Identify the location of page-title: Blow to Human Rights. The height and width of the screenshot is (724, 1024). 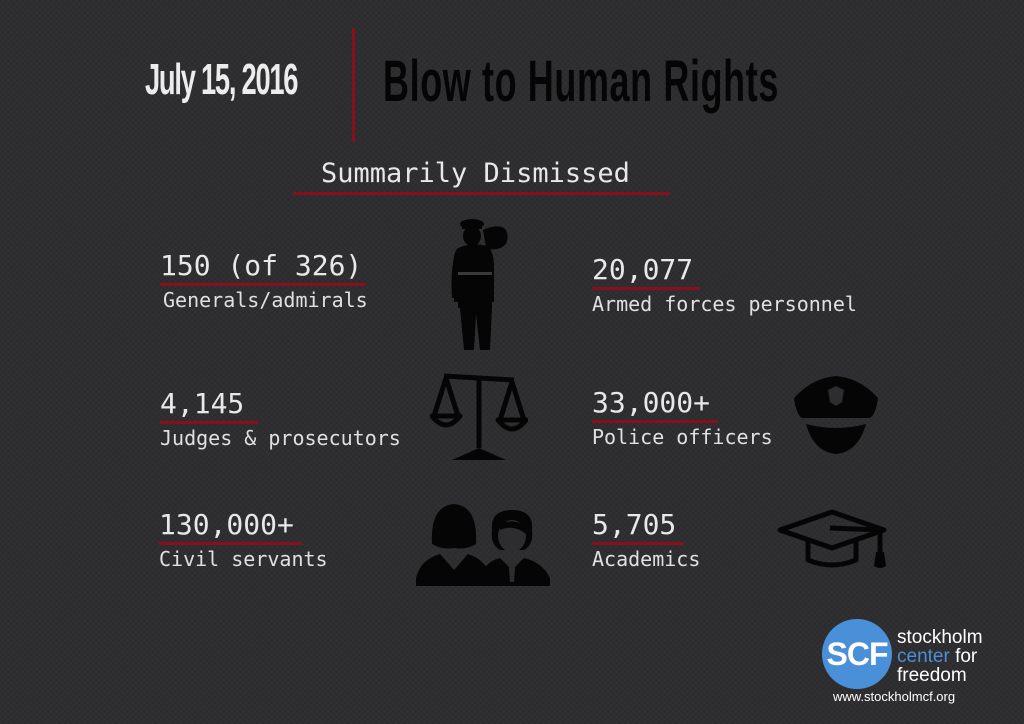
(581, 81).